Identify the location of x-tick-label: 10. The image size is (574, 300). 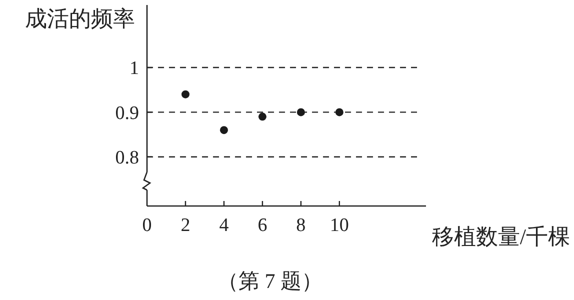
(339, 225).